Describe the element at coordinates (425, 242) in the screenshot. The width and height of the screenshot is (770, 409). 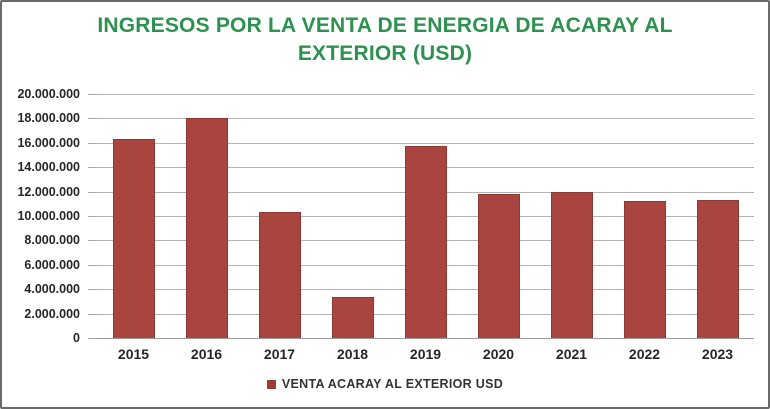
I see `bar-2019` at that location.